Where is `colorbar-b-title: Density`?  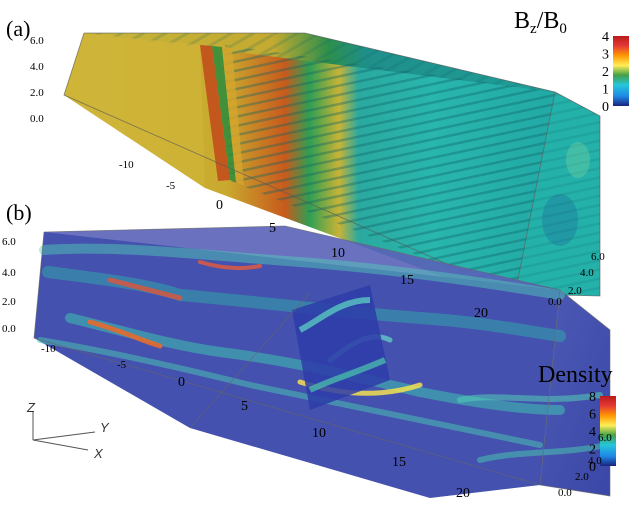
colorbar-b-title: Density is located at coordinates (575, 375).